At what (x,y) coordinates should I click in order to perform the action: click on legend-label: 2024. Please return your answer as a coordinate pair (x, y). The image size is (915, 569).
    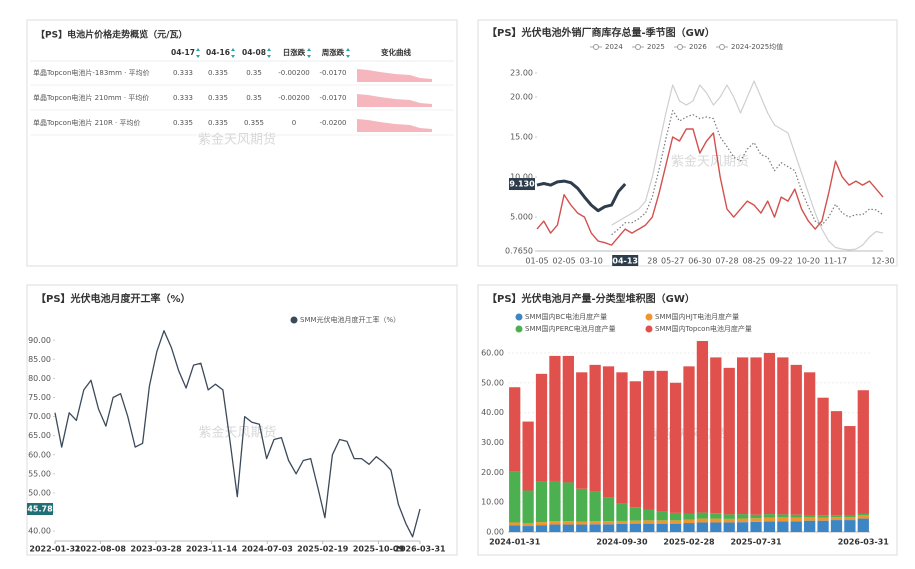
    Looking at the image, I should click on (614, 47).